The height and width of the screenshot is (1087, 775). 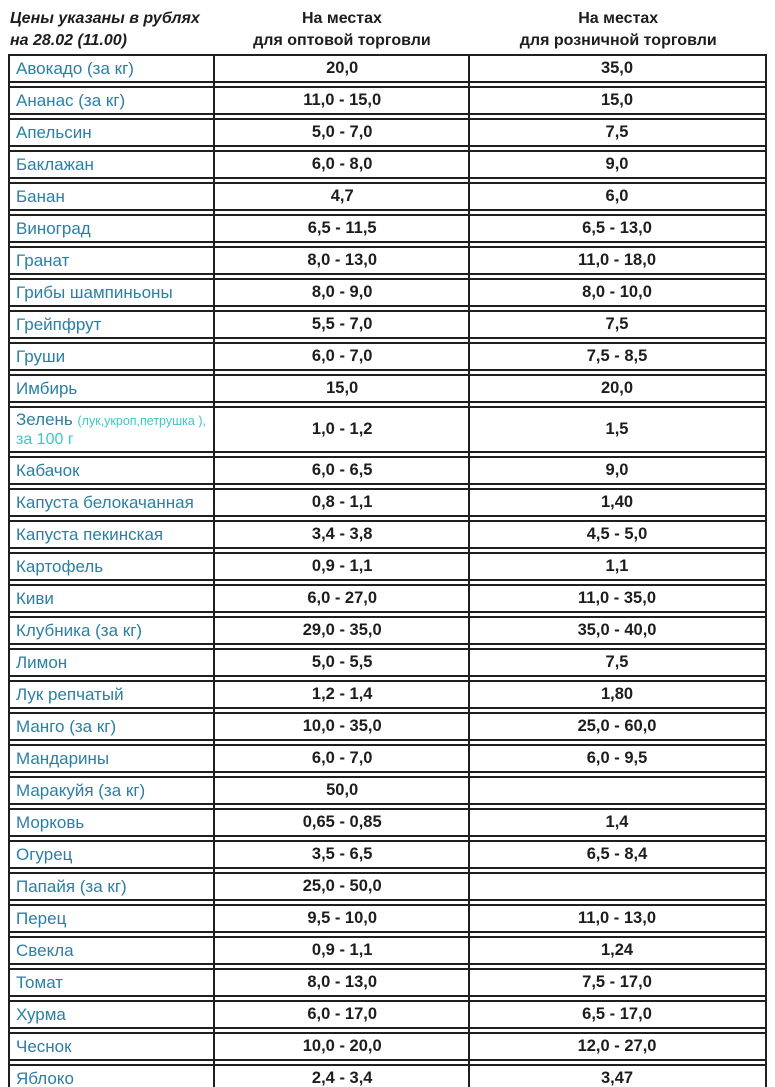 What do you see at coordinates (112, 758) in the screenshot?
I see `product-name-cell: Мандарины` at bounding box center [112, 758].